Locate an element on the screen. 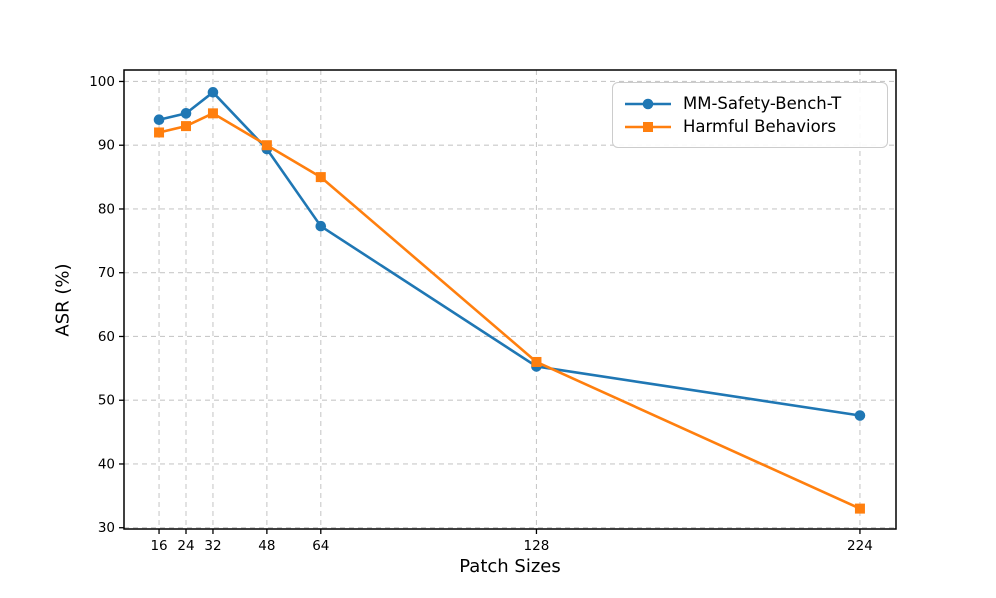 This screenshot has height=598, width=996. y-tick-label: 30 is located at coordinates (106, 528).